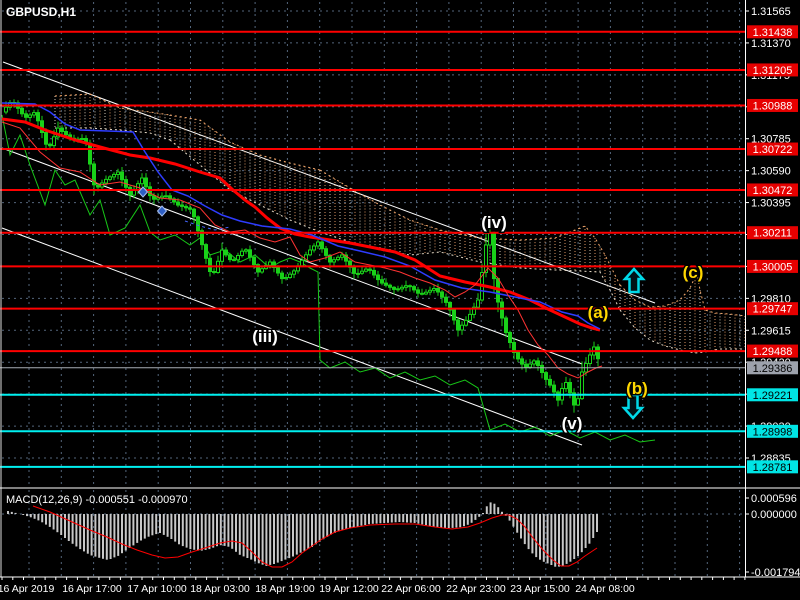 This screenshot has height=600, width=800. What do you see at coordinates (605, 589) in the screenshot?
I see `time-label: 24 Apr 08:00` at bounding box center [605, 589].